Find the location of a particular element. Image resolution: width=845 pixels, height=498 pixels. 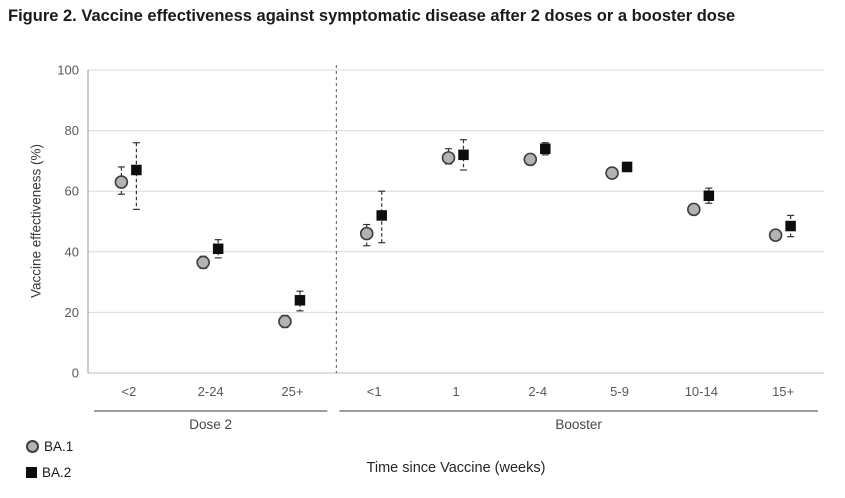

x-tick-label: <1 is located at coordinates (374, 391).